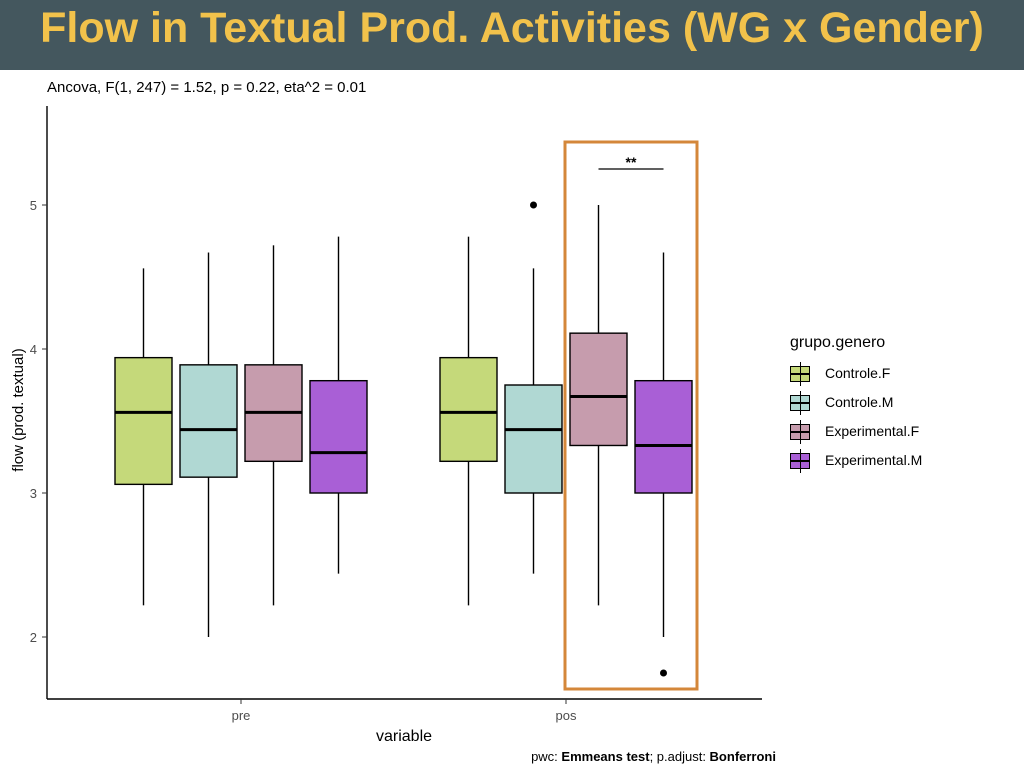 The height and width of the screenshot is (770, 1024). What do you see at coordinates (33, 493) in the screenshot?
I see `y-tick-label: 3` at bounding box center [33, 493].